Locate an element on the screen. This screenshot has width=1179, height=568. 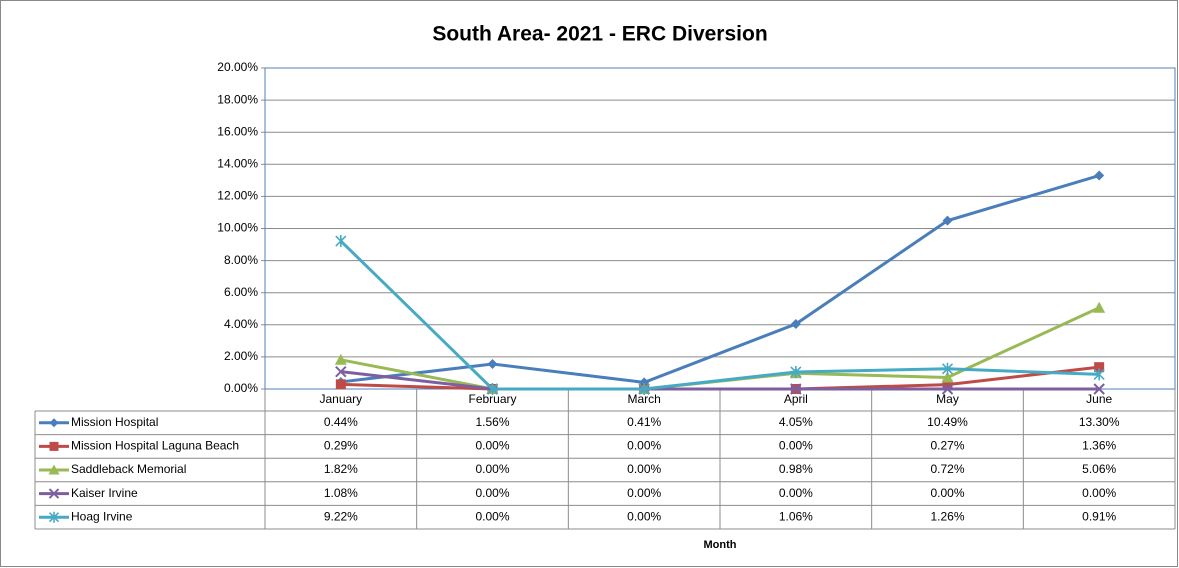
y-tick-label: 6.00% is located at coordinates (241, 292).